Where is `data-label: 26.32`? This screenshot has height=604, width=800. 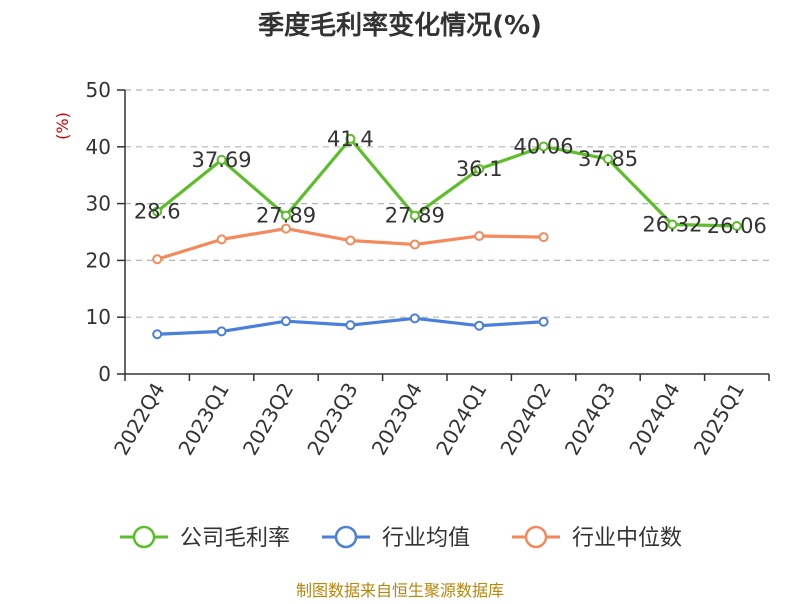 data-label: 26.32 is located at coordinates (672, 225).